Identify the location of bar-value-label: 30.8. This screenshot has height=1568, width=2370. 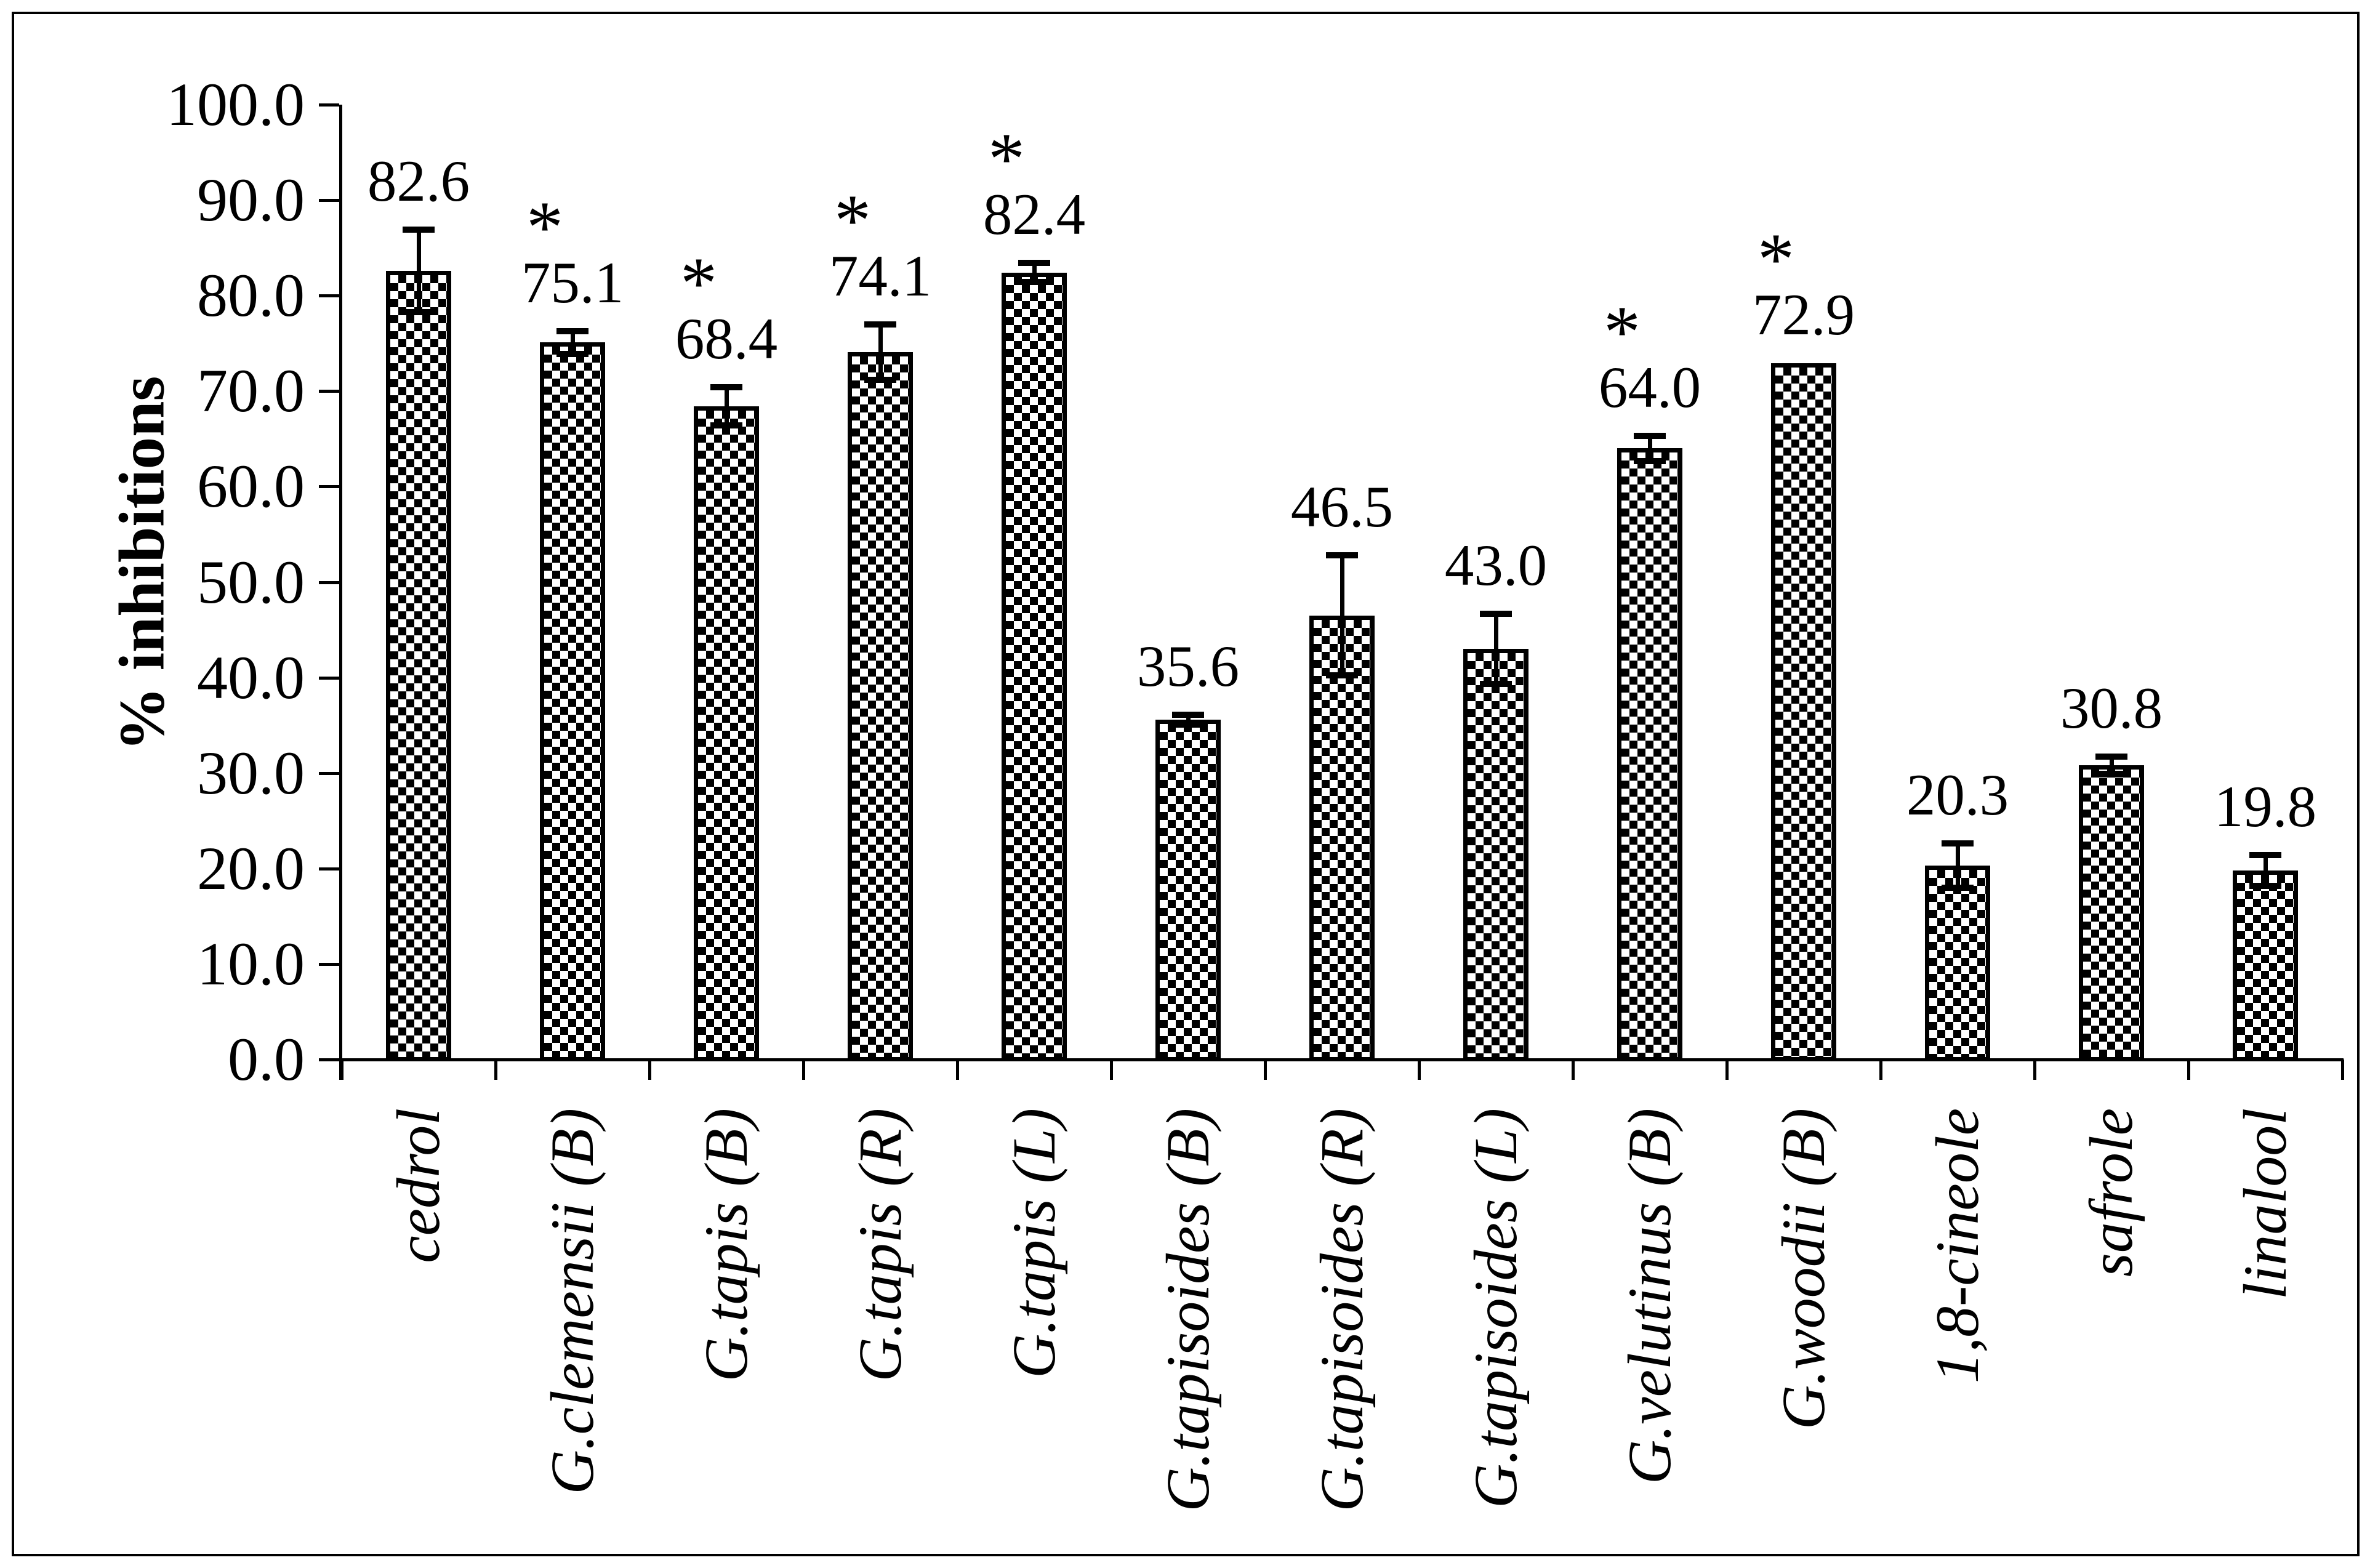
(2111, 708).